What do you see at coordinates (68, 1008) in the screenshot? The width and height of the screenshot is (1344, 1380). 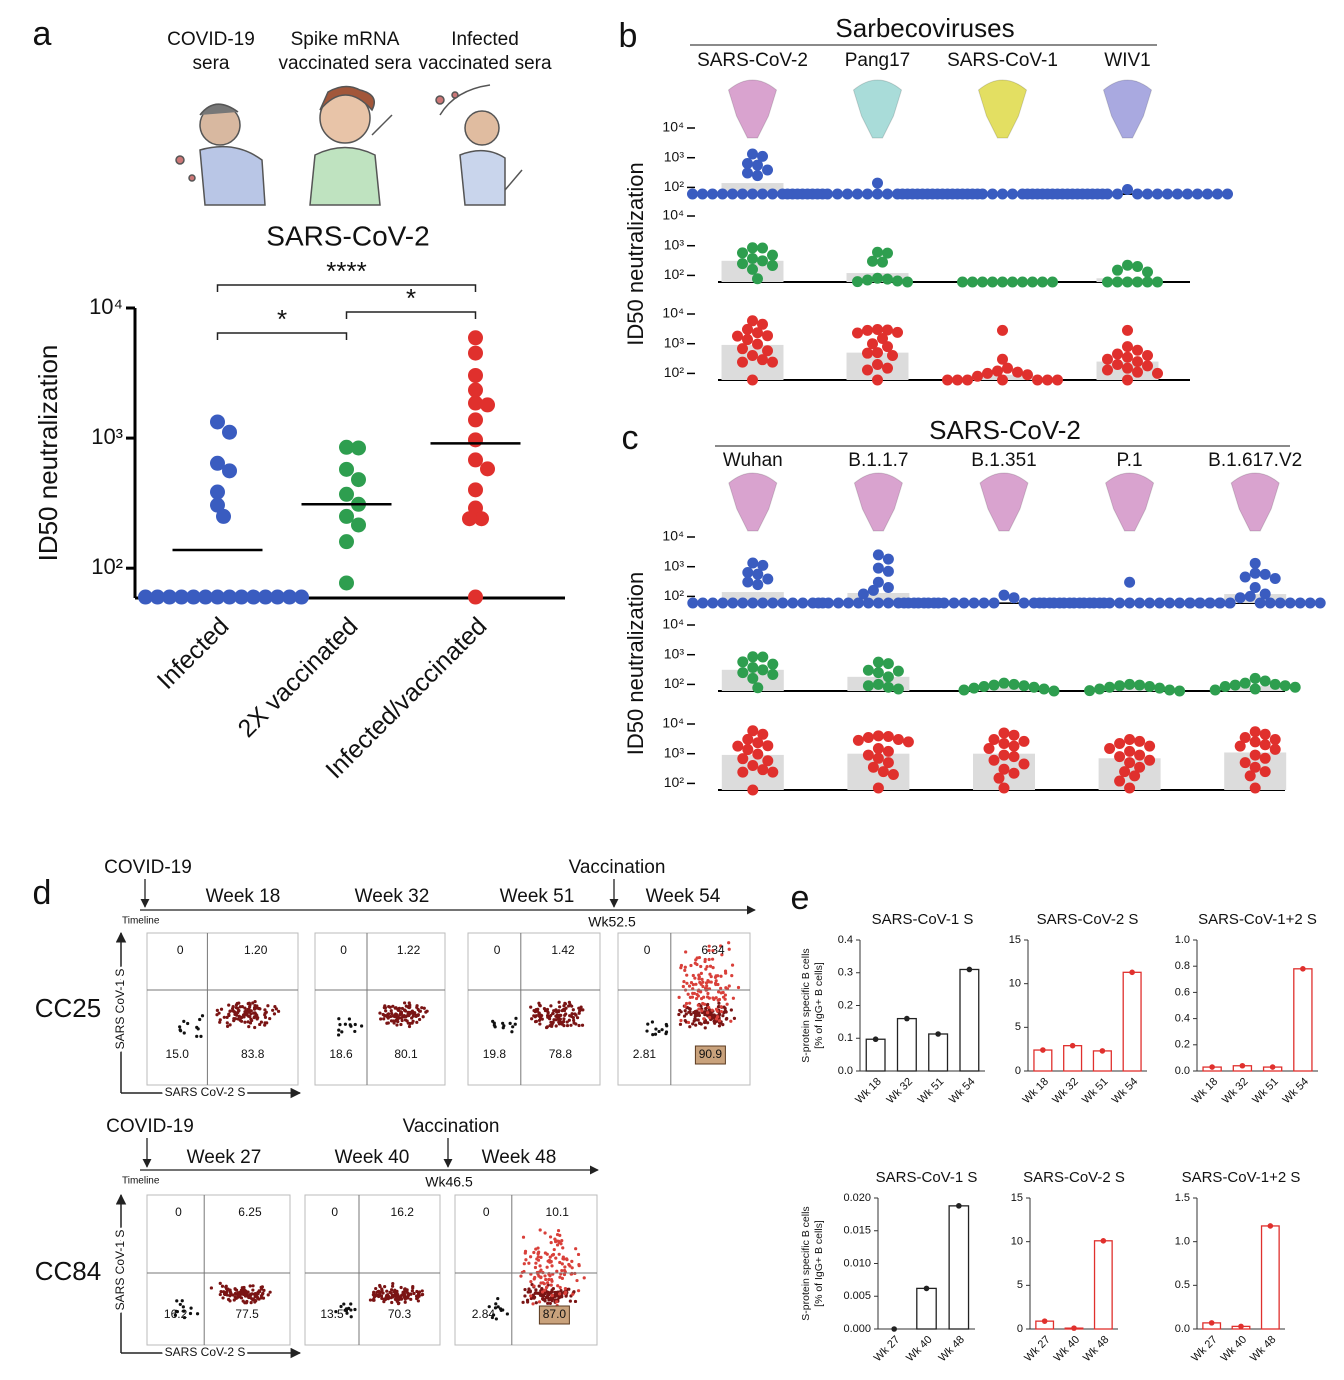 I see `sample-name: CC25` at bounding box center [68, 1008].